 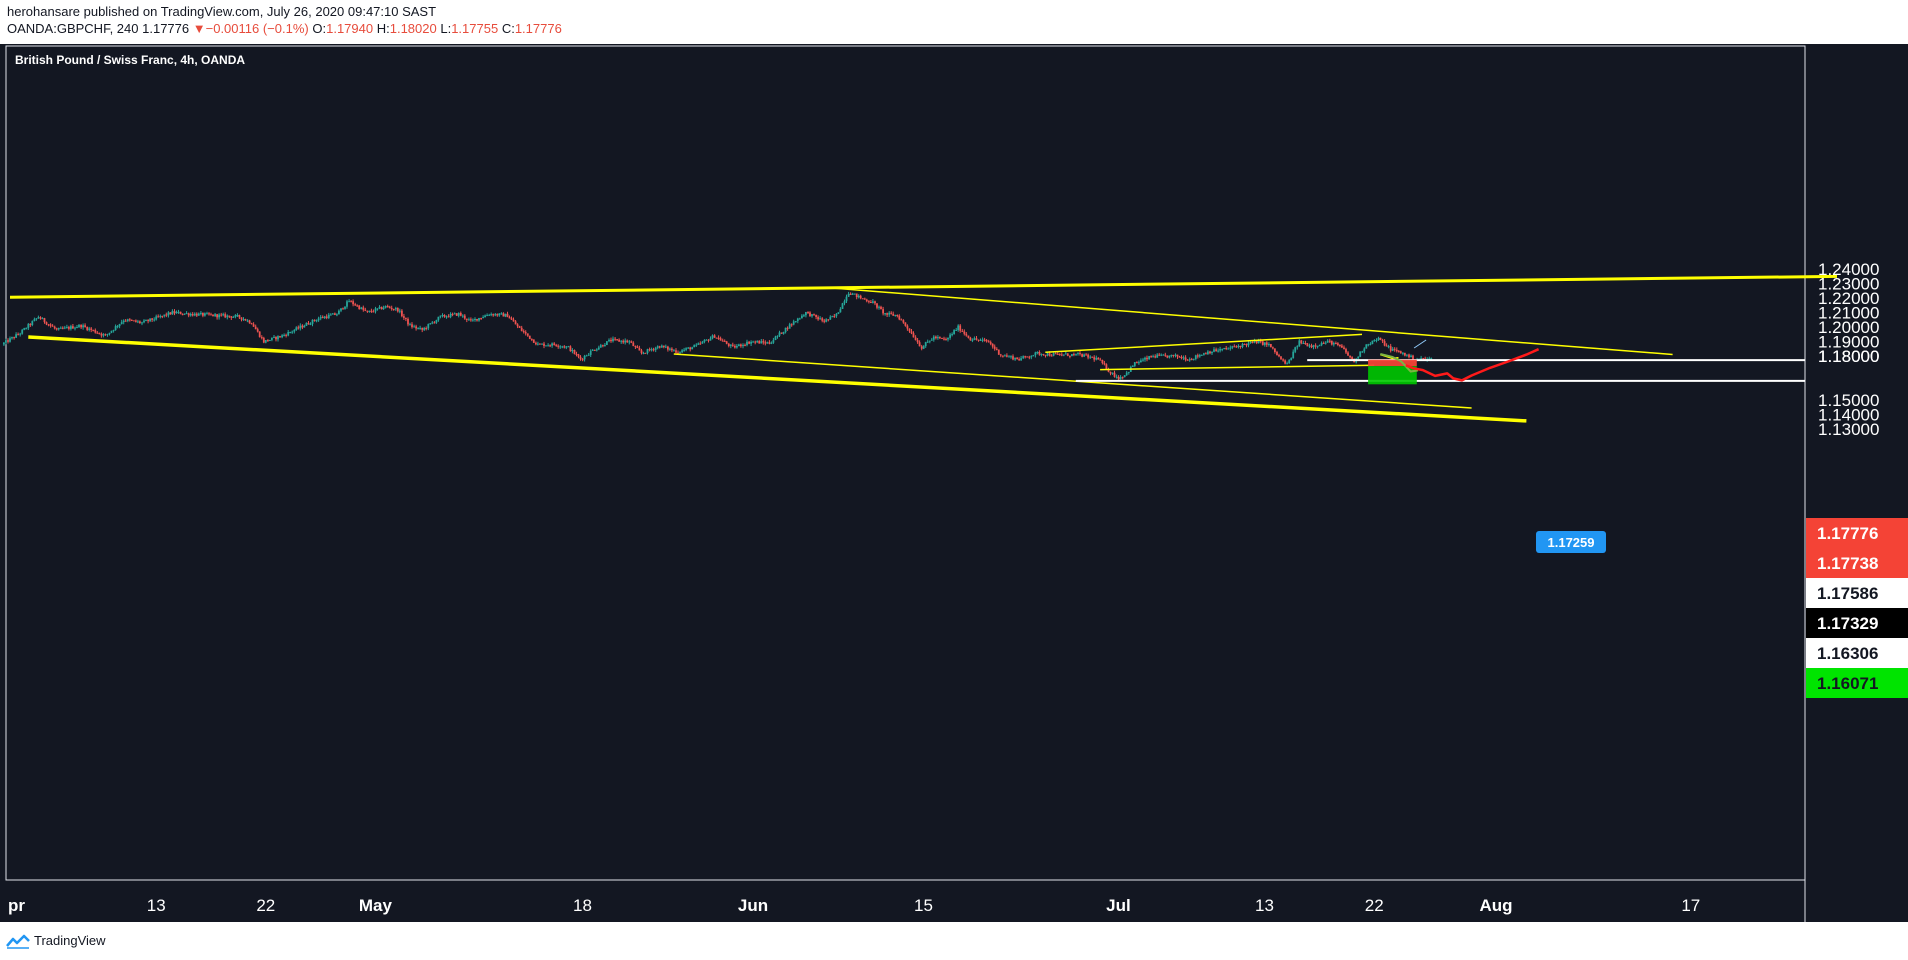 I want to click on symbol: OANDA:GBPCHF, 240, so click(x=73, y=28).